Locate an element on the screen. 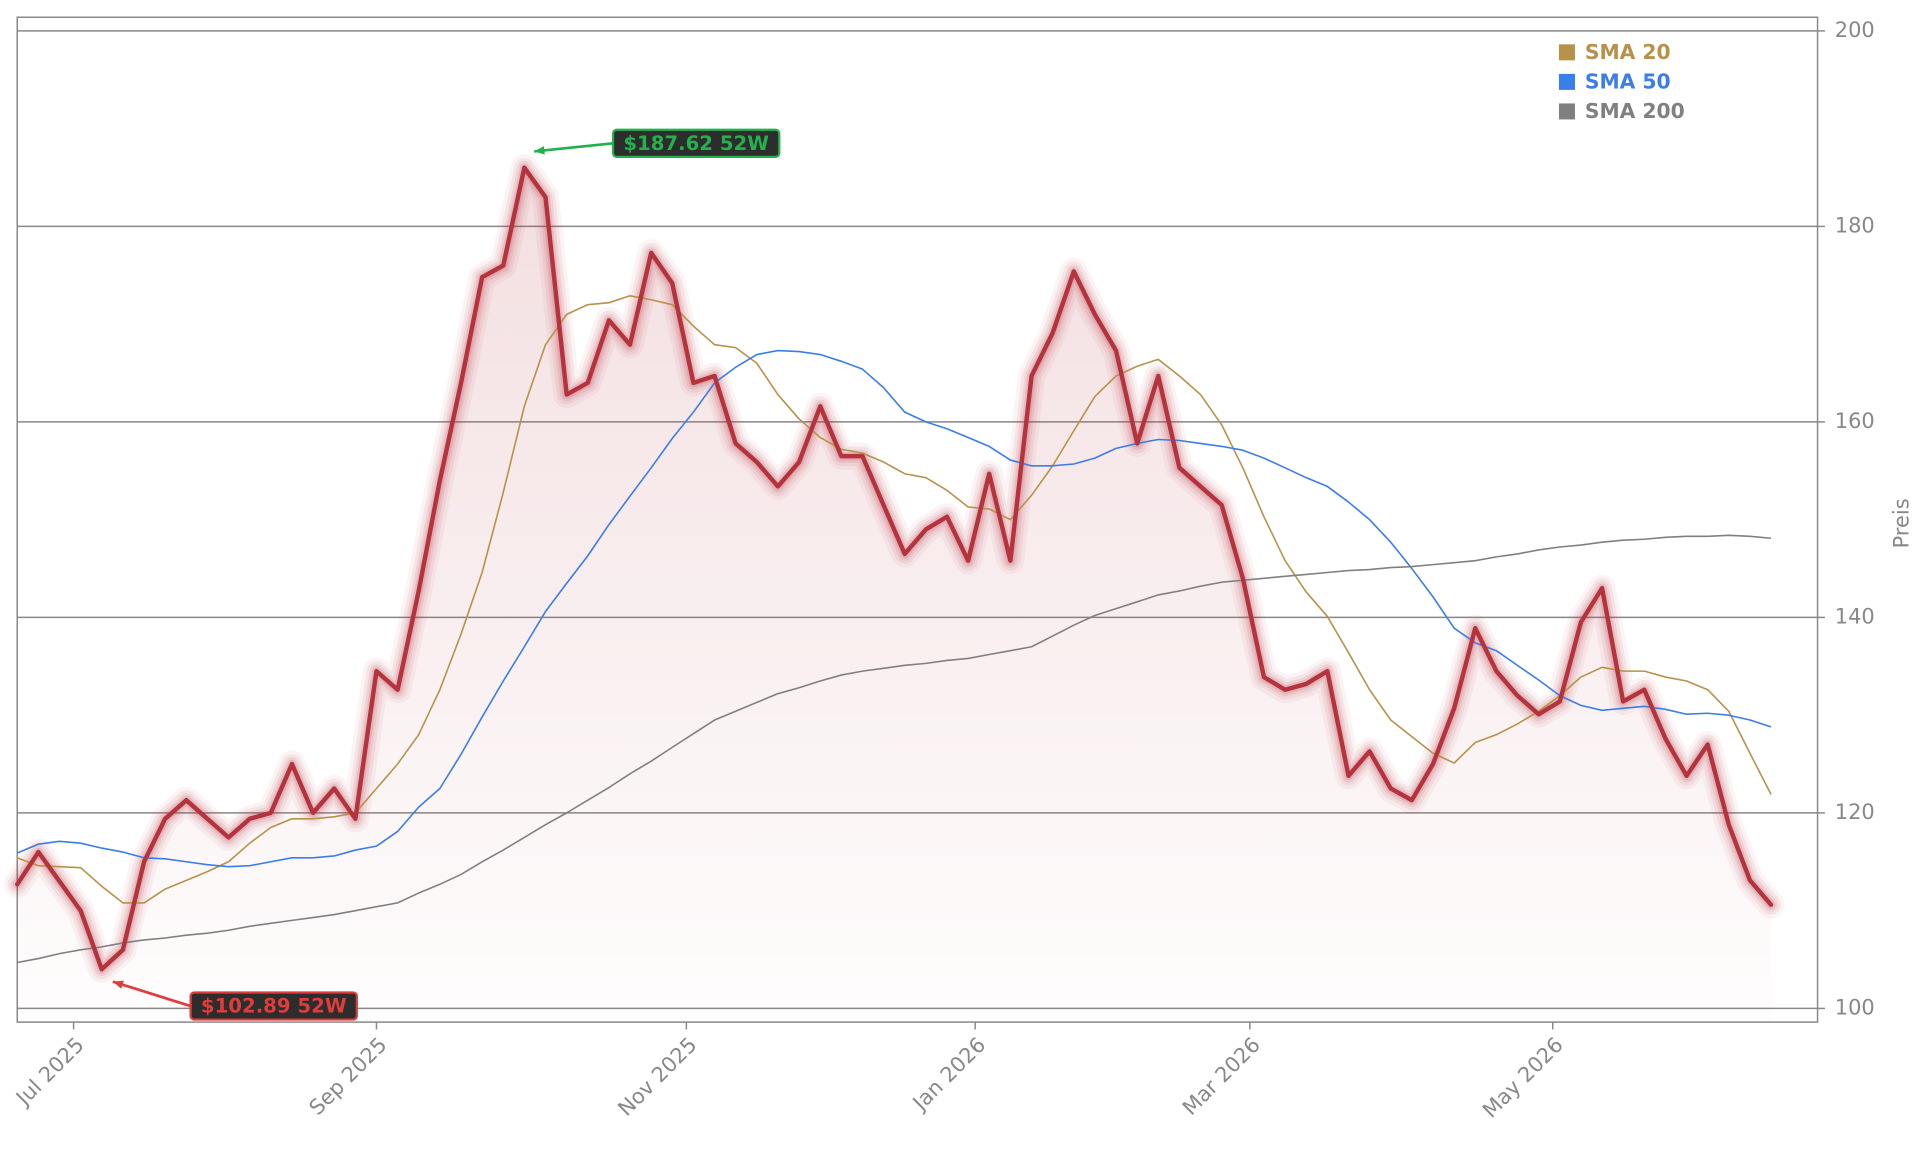  y-tick-label: 140 is located at coordinates (1855, 616).